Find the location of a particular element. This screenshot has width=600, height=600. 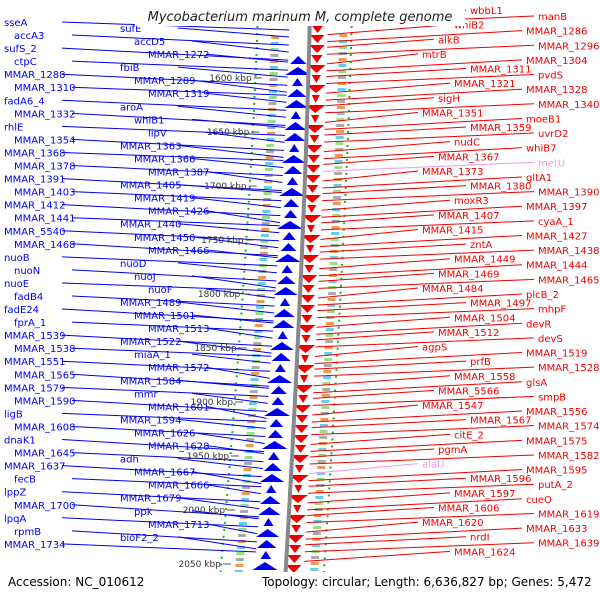

left-gene-label: MMAR_1405 is located at coordinates (151, 186).